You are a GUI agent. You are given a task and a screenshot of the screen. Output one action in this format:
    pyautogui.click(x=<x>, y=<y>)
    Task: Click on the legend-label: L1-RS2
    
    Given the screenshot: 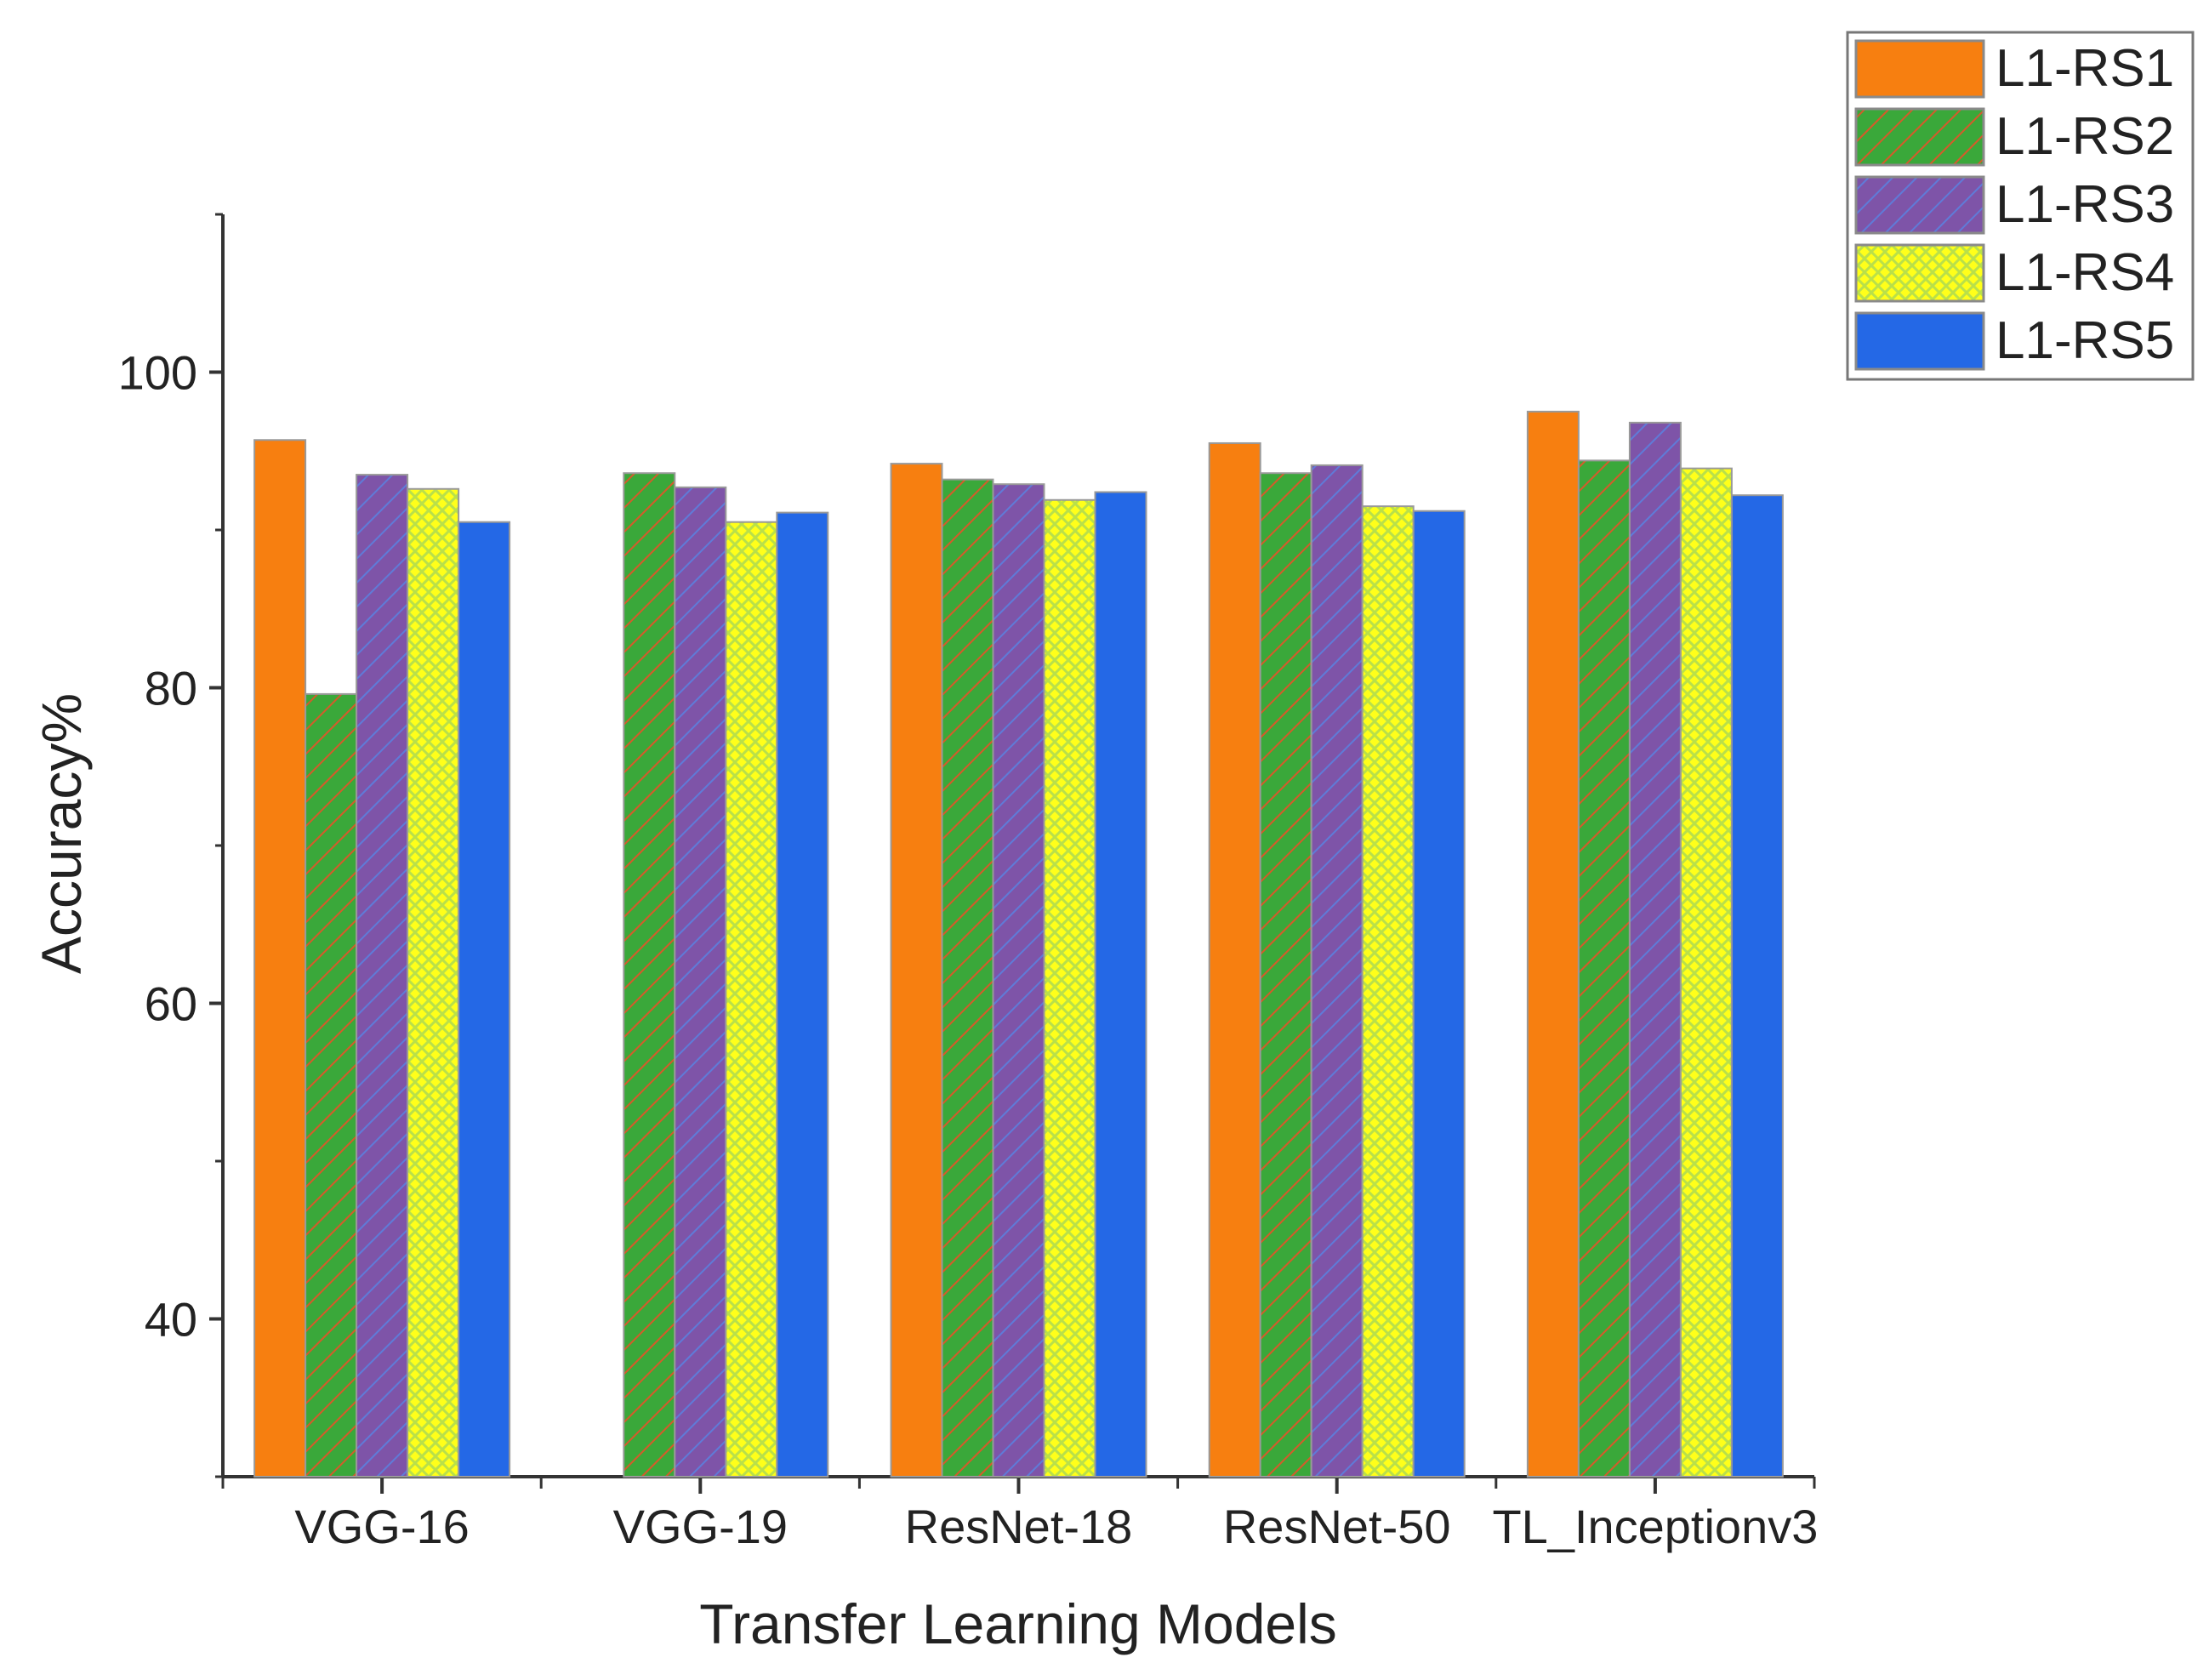 What is the action you would take?
    pyautogui.click(x=2085, y=136)
    